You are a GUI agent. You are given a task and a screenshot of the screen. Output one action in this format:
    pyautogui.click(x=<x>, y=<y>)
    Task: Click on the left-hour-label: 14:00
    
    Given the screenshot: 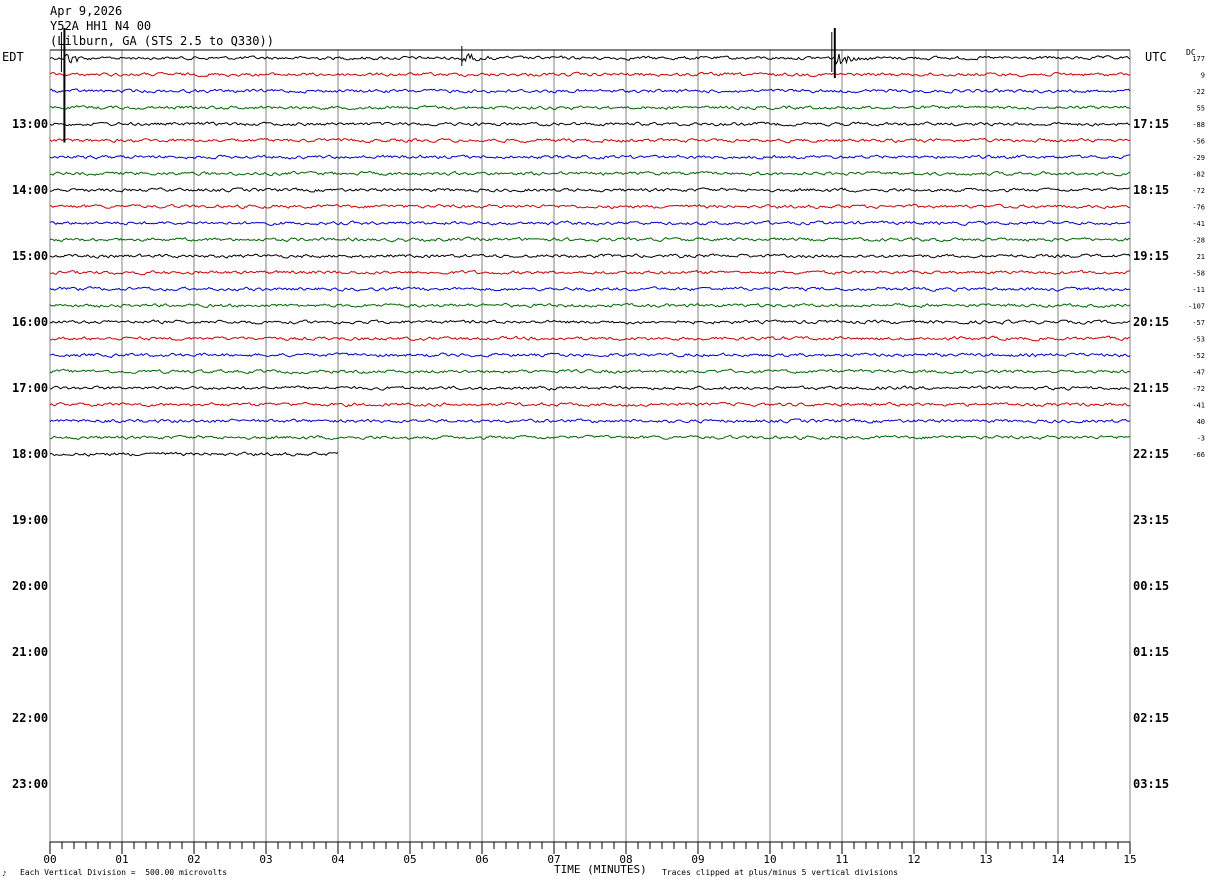 What is the action you would take?
    pyautogui.click(x=30, y=190)
    